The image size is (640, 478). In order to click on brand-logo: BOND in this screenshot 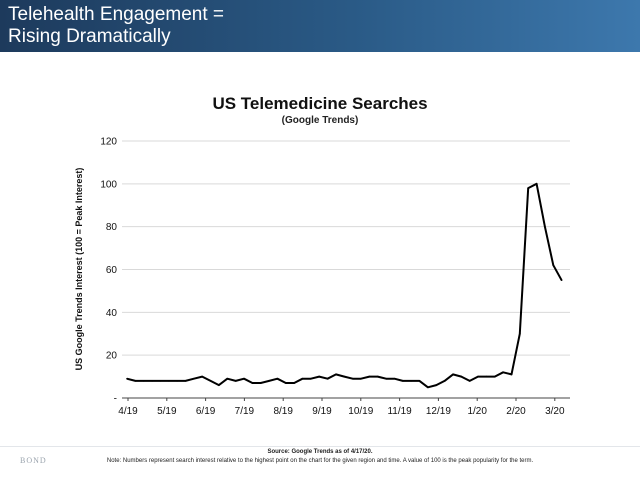, I will do `click(33, 460)`.